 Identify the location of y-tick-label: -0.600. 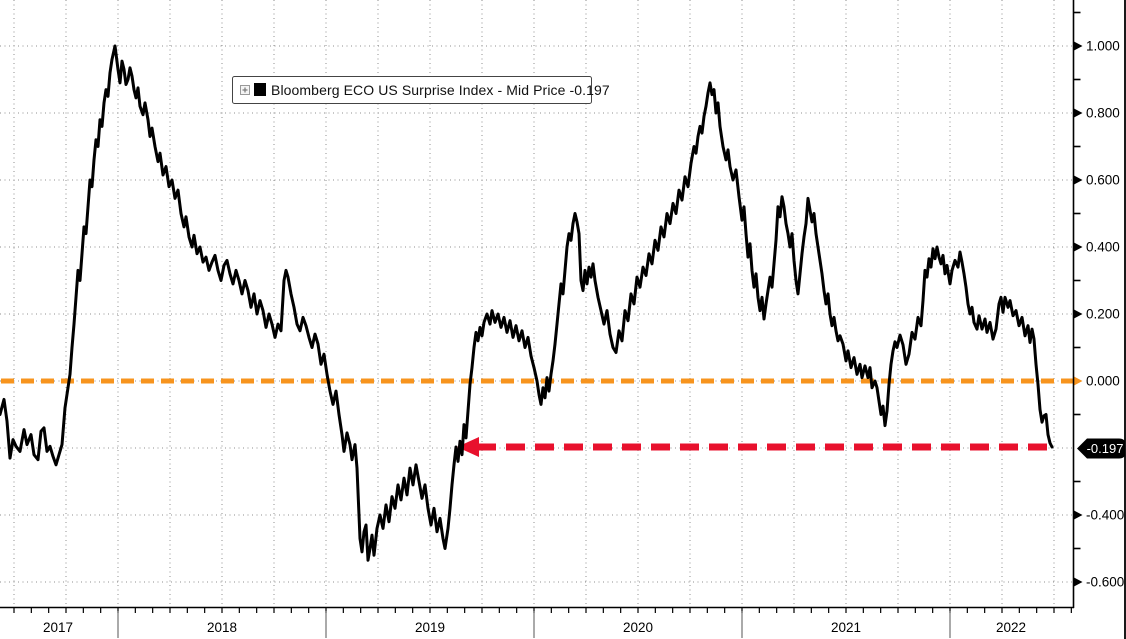
(1105, 582).